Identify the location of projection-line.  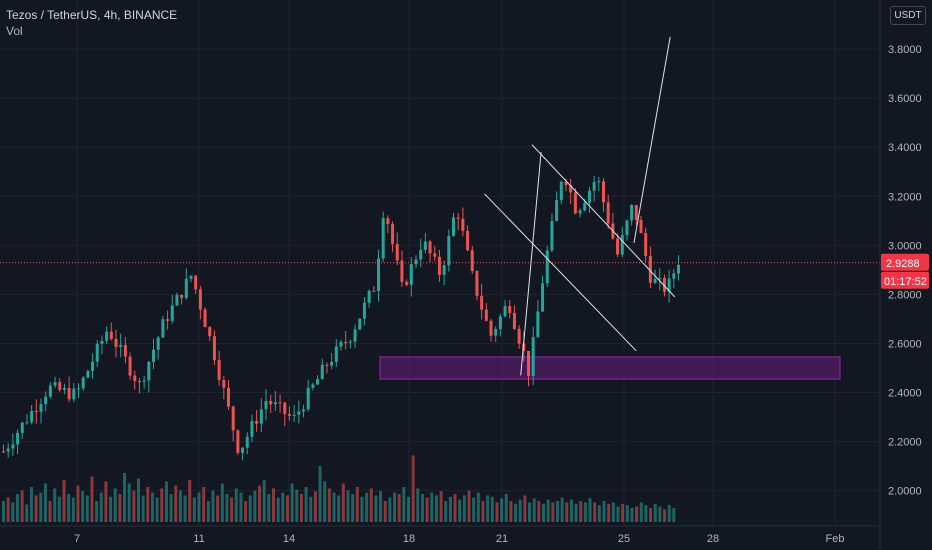
(652, 139).